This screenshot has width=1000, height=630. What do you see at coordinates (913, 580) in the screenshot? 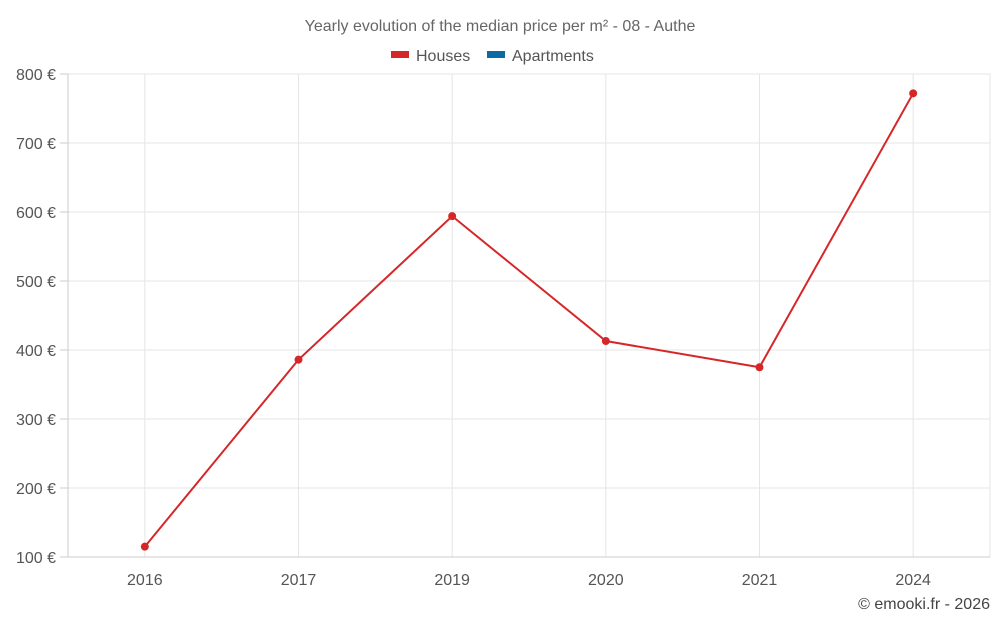
I see `x-tick-label: 2024` at bounding box center [913, 580].